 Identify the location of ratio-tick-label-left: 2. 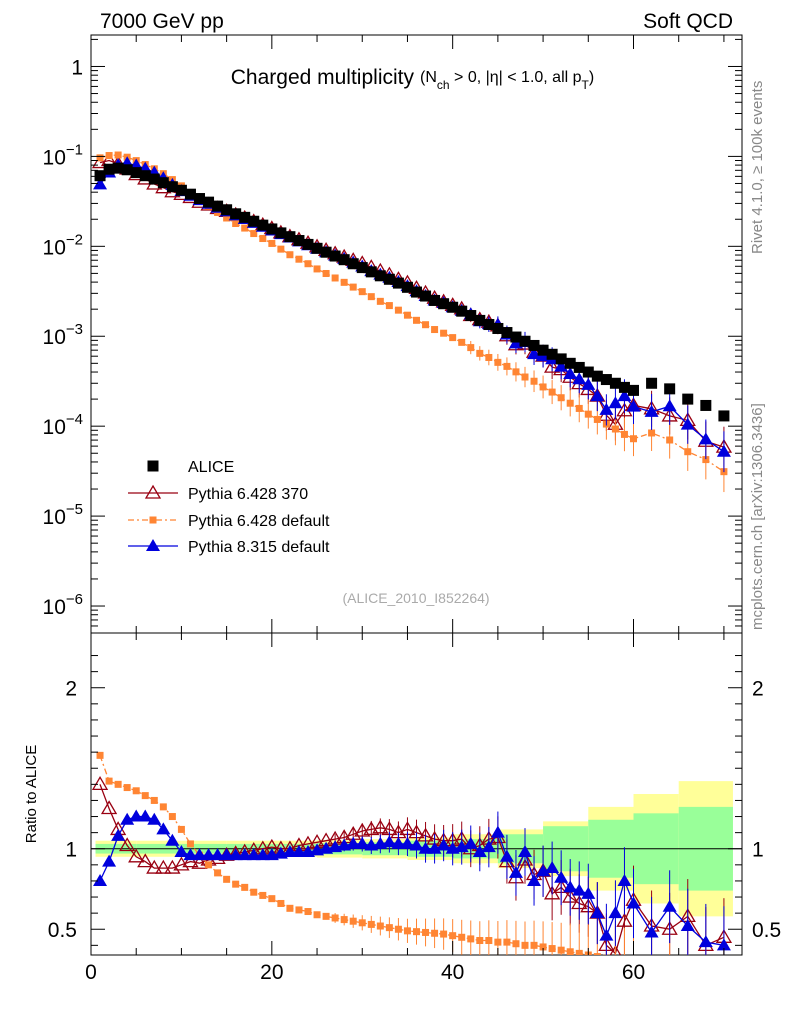
(71, 689).